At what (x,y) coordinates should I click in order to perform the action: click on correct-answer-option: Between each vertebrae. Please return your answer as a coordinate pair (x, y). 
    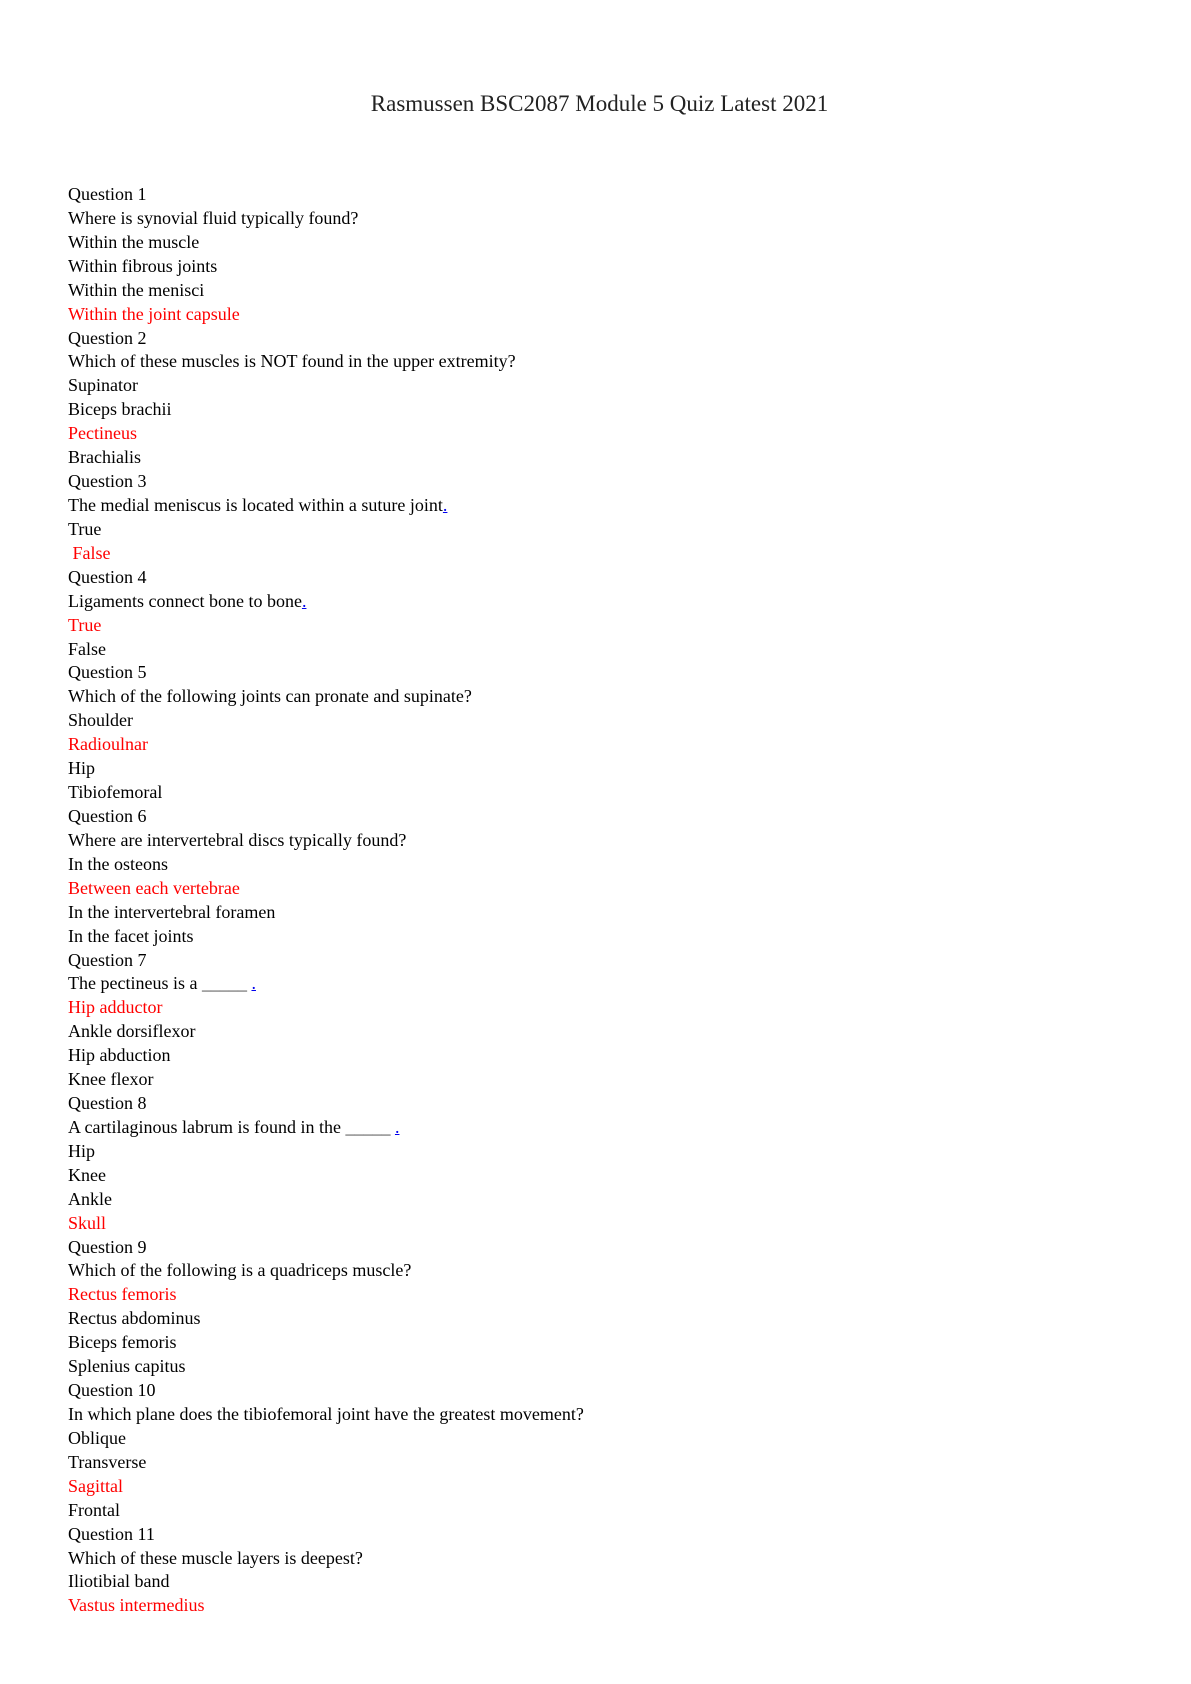
    Looking at the image, I should click on (154, 887).